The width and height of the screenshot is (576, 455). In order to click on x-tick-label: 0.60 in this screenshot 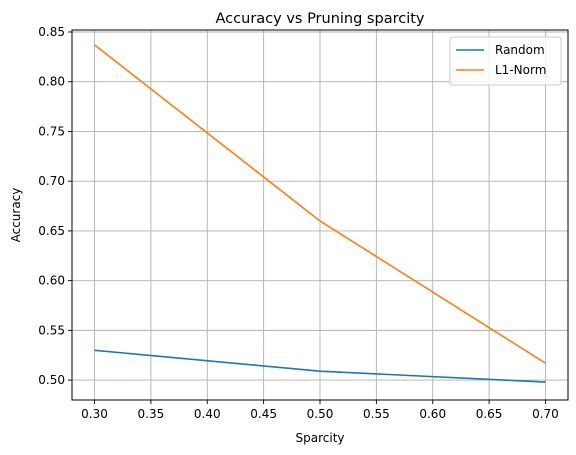, I will do `click(432, 414)`.